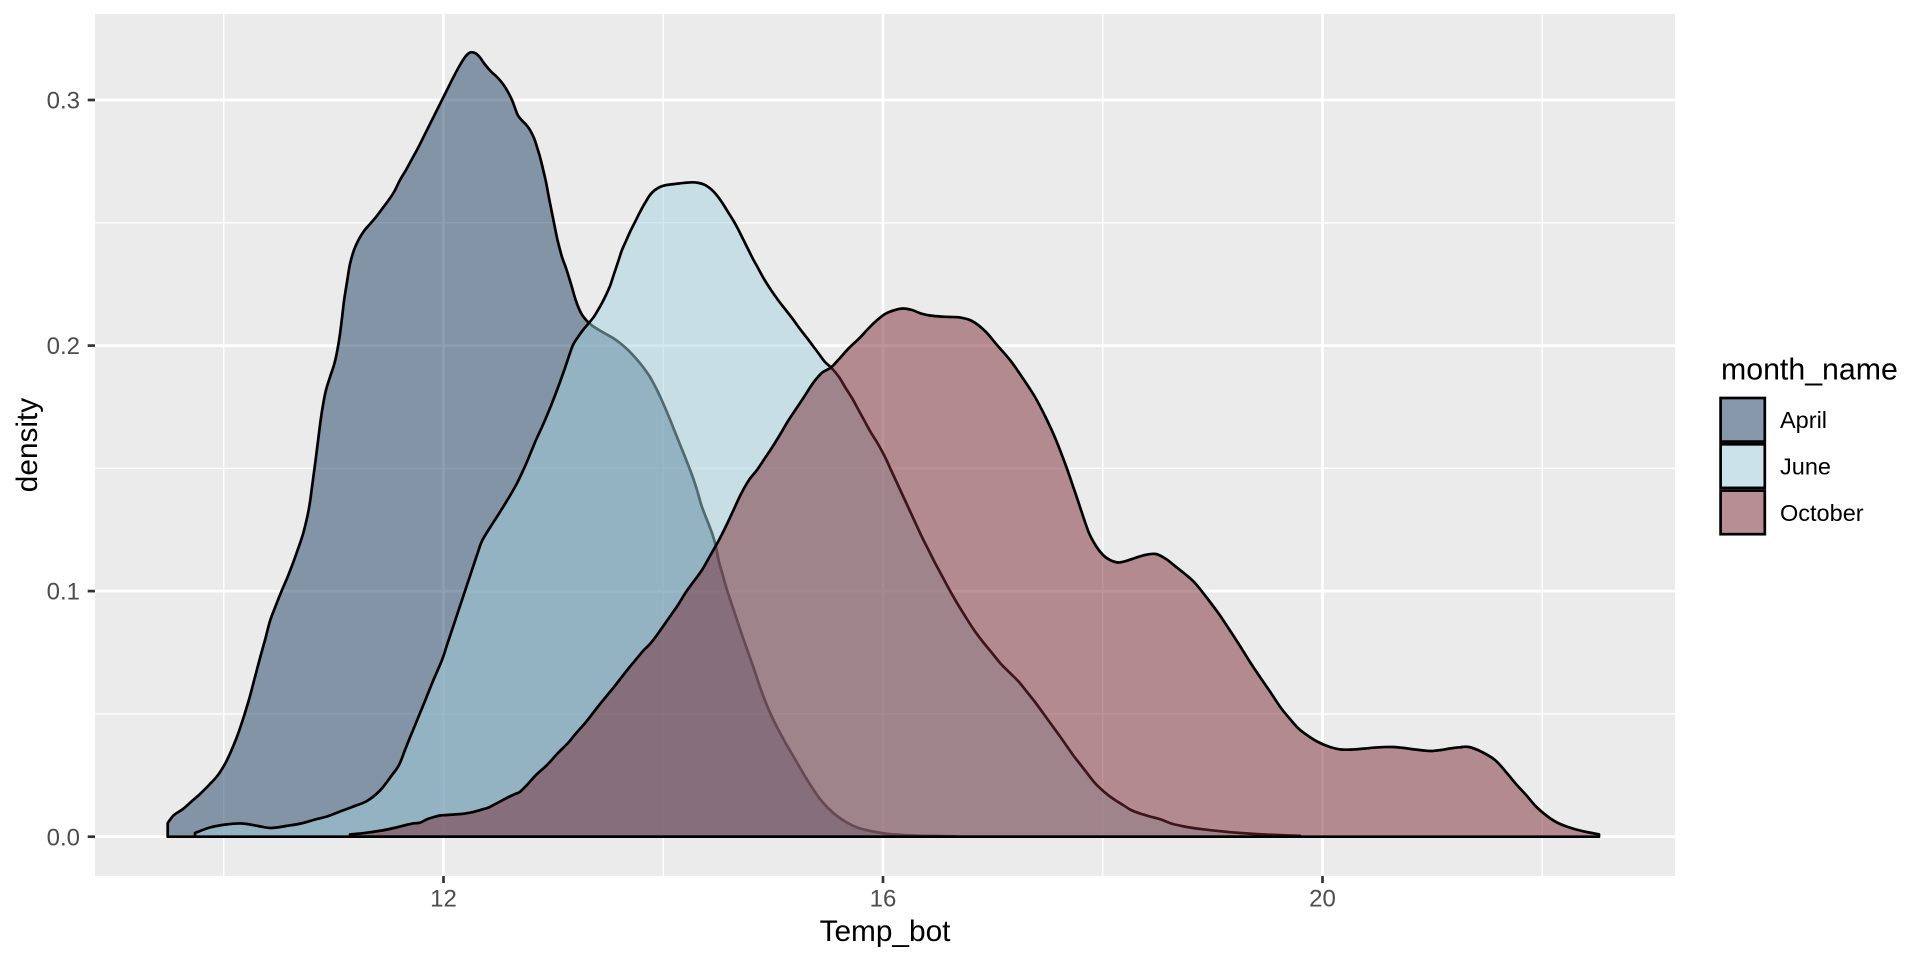 The image size is (1920, 965). I want to click on svg-text: 0.0, so click(63, 837).